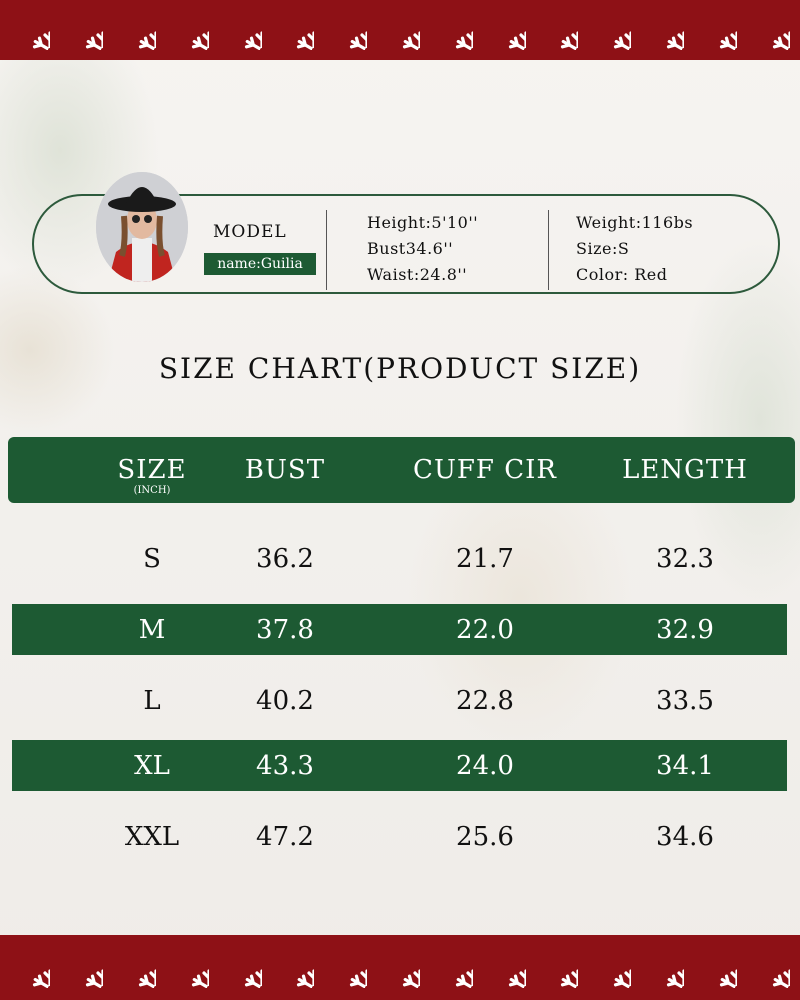 The height and width of the screenshot is (1000, 800). I want to click on header-cuff-cir: CUFF CIR, so click(485, 470).